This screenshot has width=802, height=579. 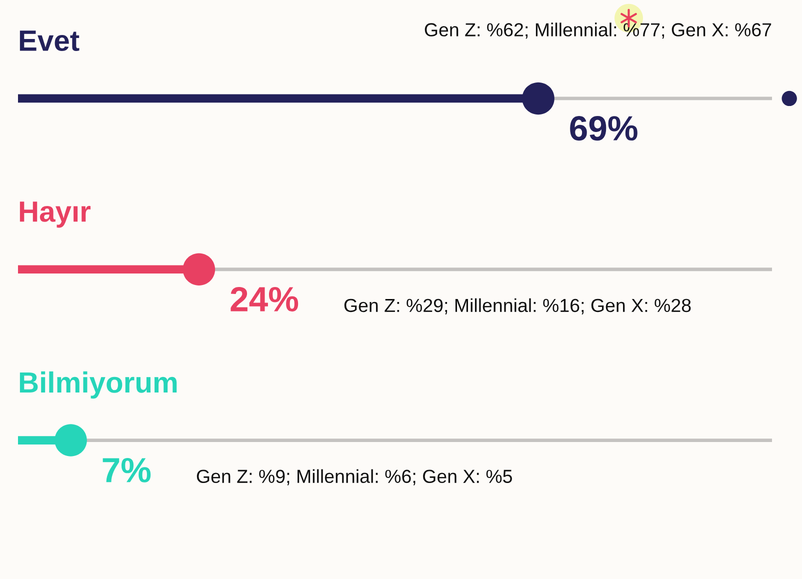 What do you see at coordinates (354, 477) in the screenshot?
I see `annotation: Gen Z: %9; Millennial: %6; Gen X: %5` at bounding box center [354, 477].